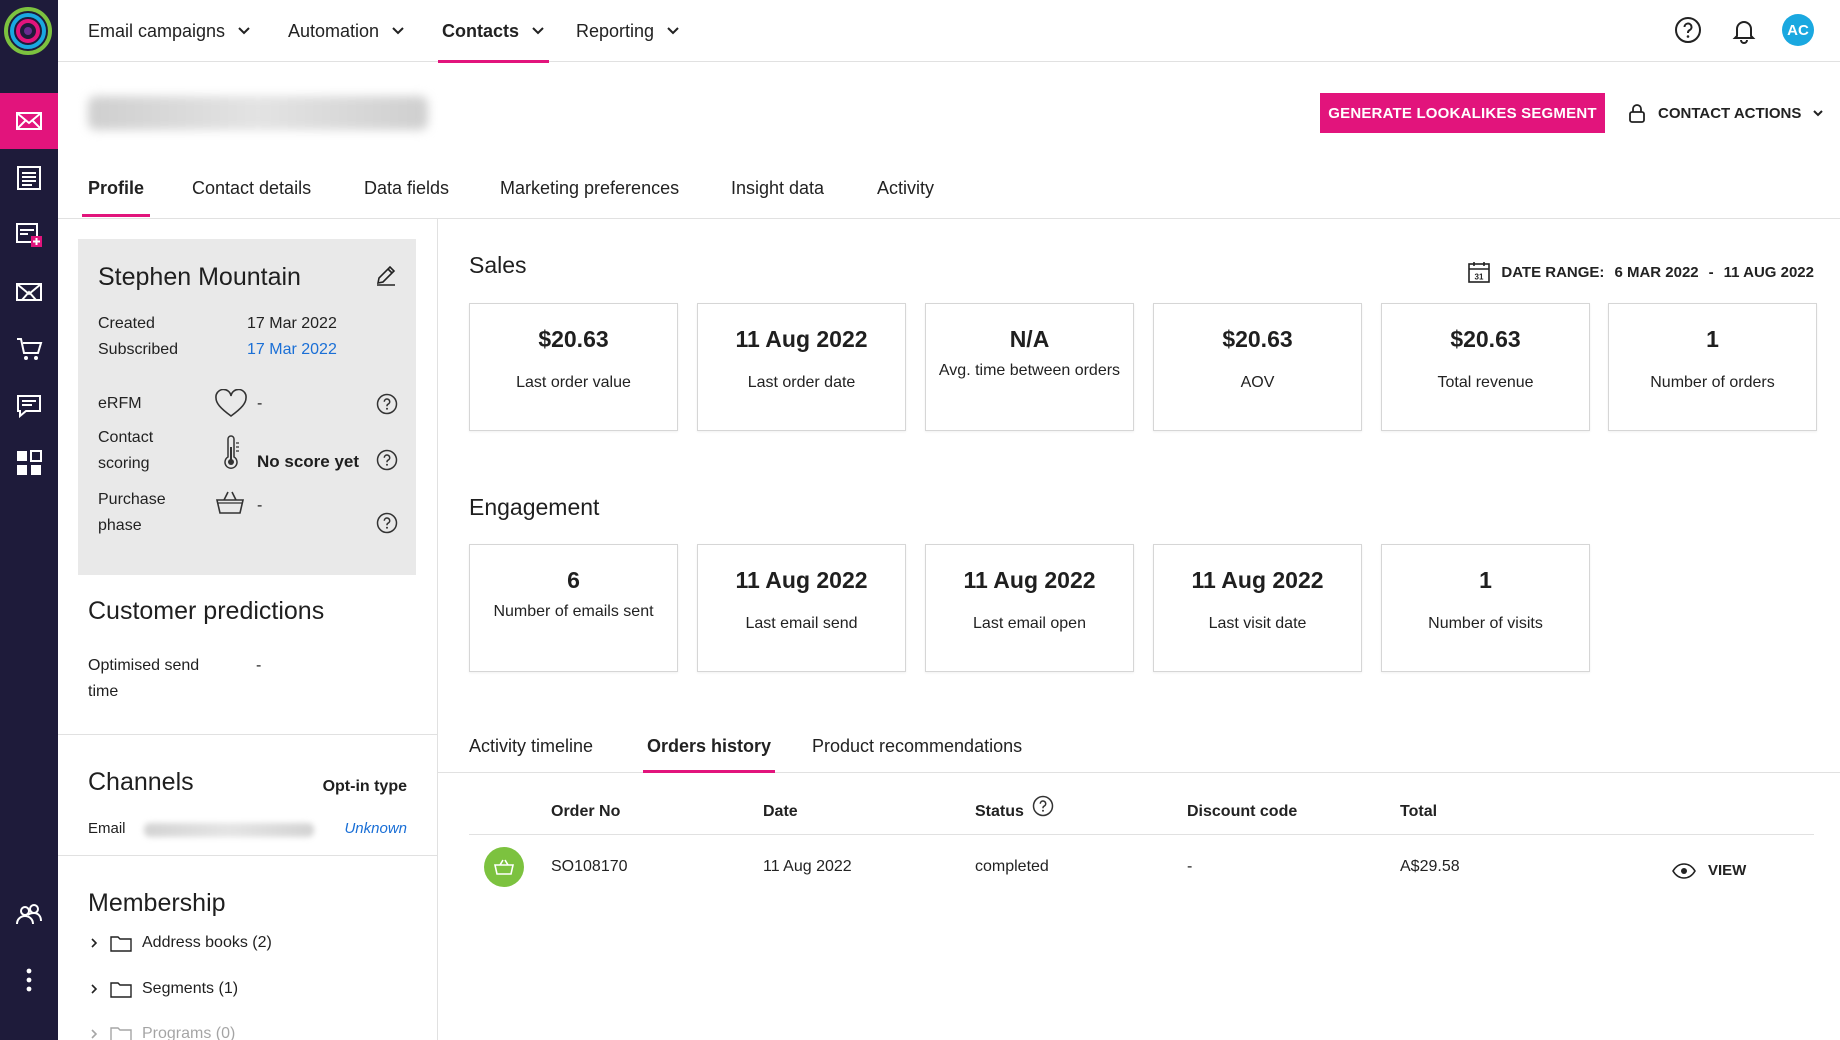 This screenshot has width=1840, height=1040. I want to click on date-range: 31 DATE RANGE: 6 MAR 2022 - 11 AUG 2022, so click(1640, 272).